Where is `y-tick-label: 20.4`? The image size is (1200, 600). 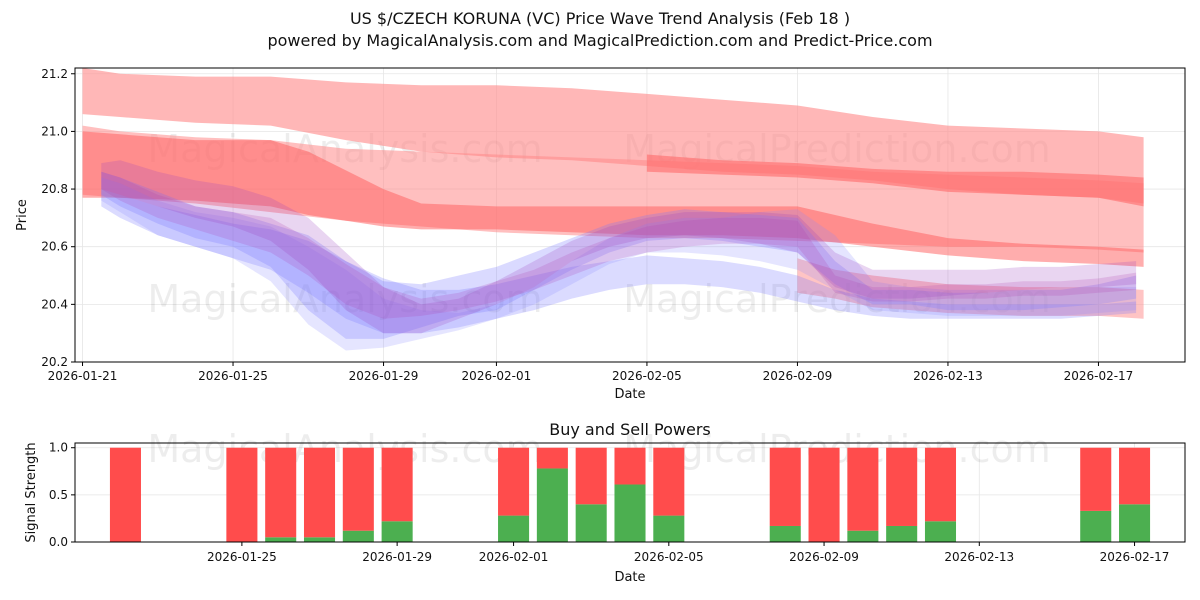 y-tick-label: 20.4 is located at coordinates (54, 304).